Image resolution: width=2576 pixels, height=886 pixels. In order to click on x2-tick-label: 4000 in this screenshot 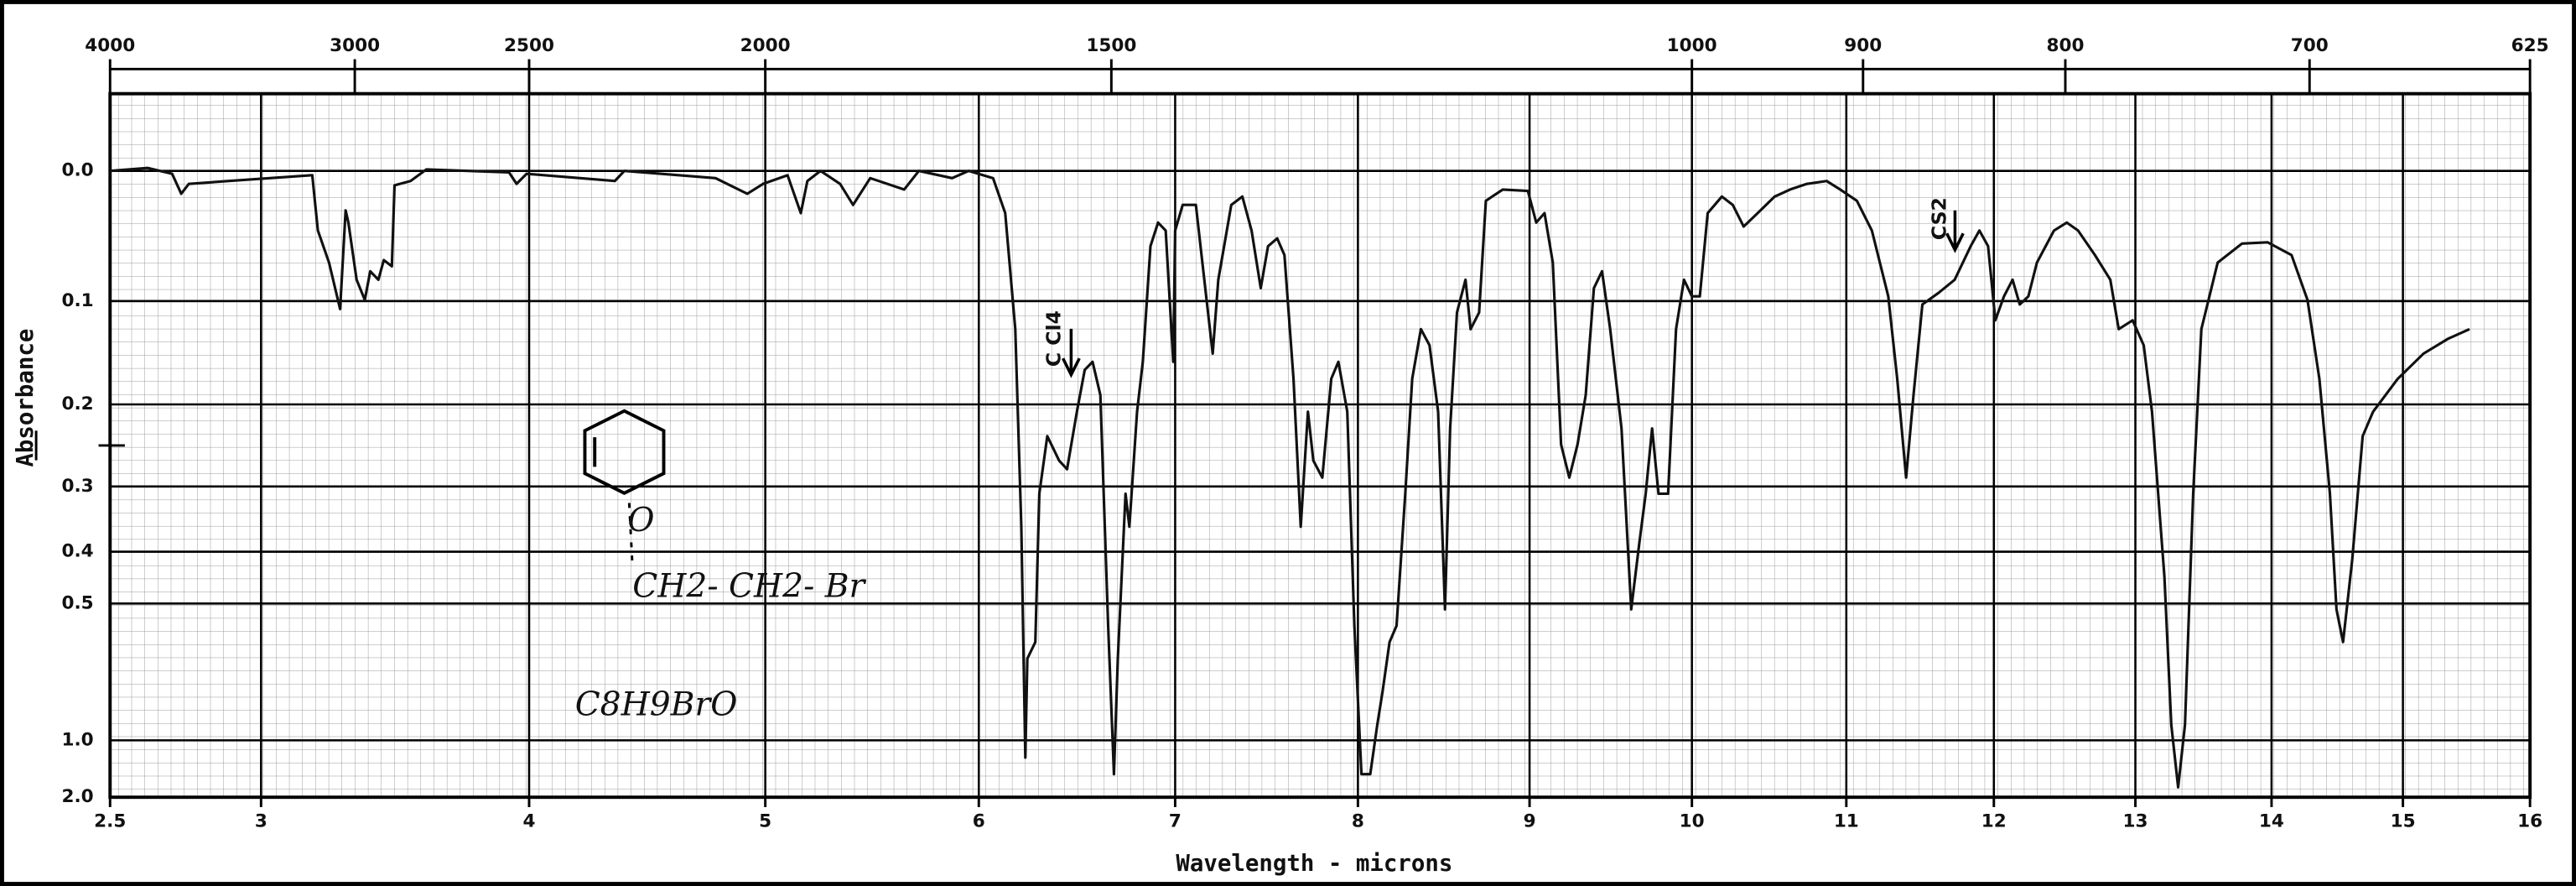, I will do `click(110, 45)`.